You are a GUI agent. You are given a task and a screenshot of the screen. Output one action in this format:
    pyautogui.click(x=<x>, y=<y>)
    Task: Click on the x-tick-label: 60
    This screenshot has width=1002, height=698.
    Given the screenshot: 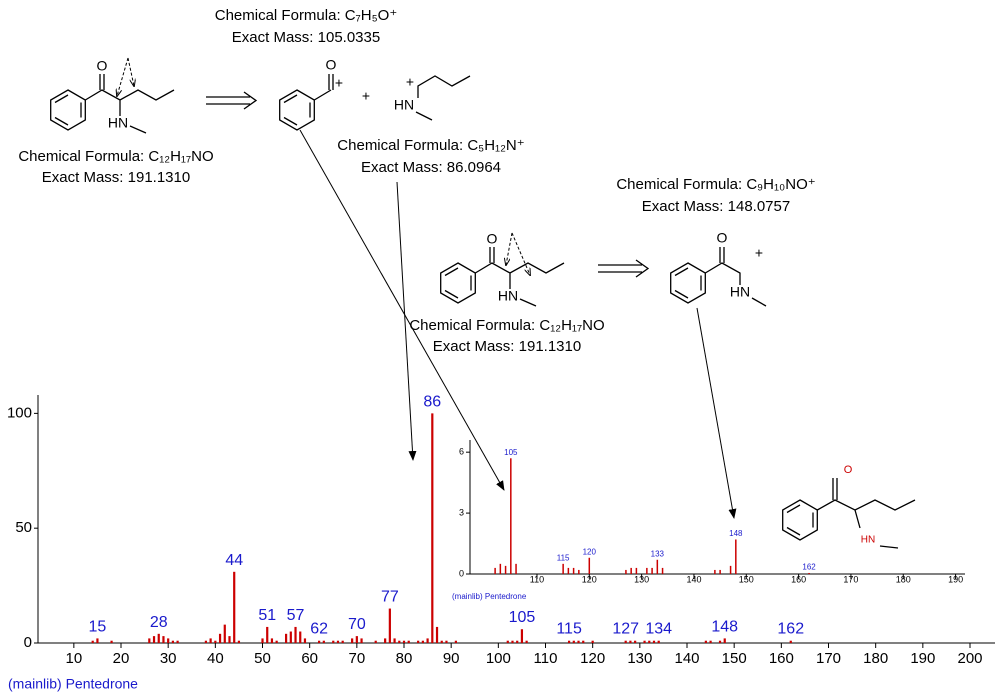 What is the action you would take?
    pyautogui.click(x=309, y=658)
    